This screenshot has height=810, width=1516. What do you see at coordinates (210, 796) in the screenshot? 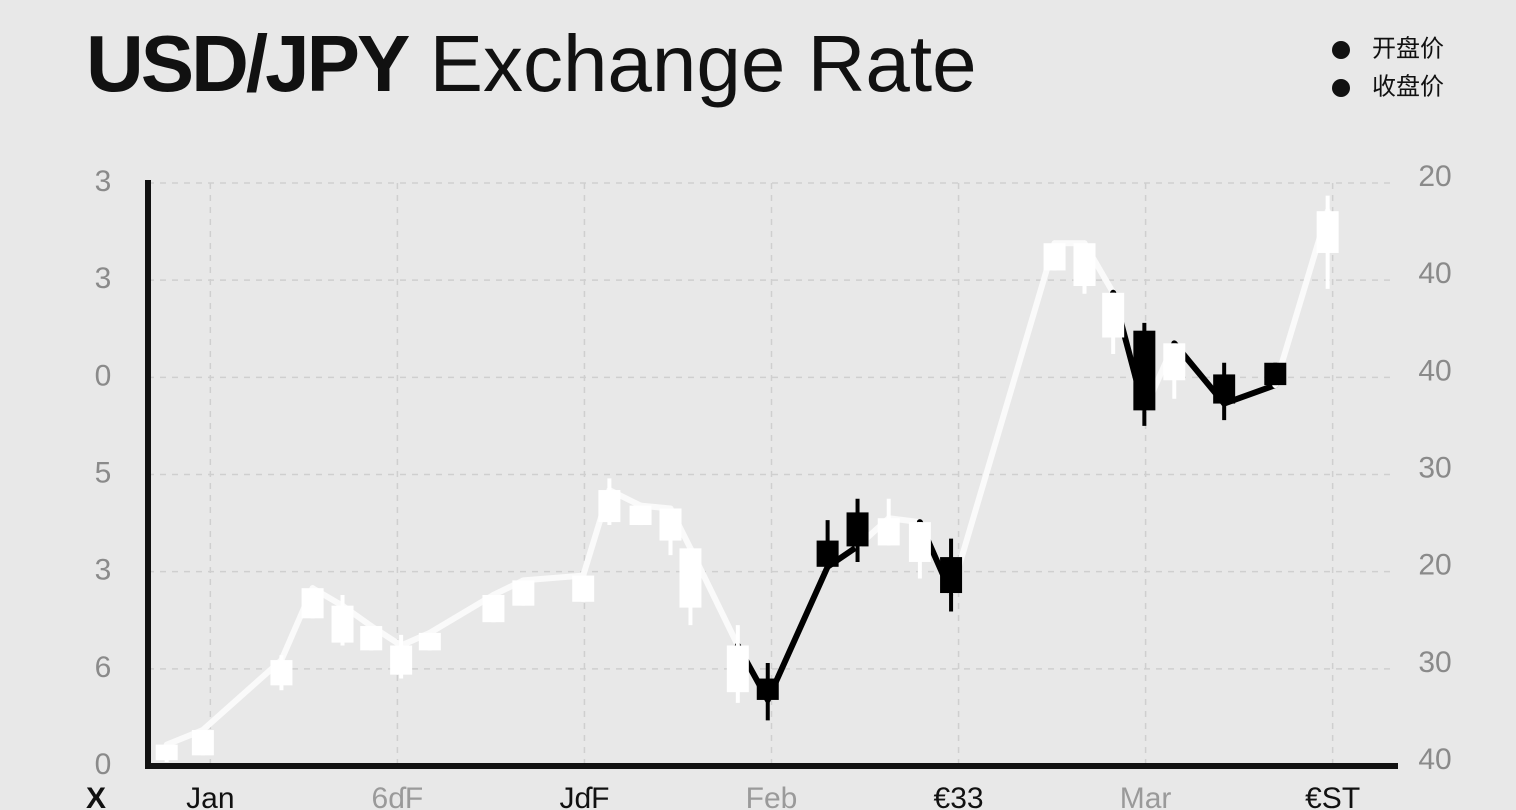
I see `x-tick-label: Jan` at bounding box center [210, 796].